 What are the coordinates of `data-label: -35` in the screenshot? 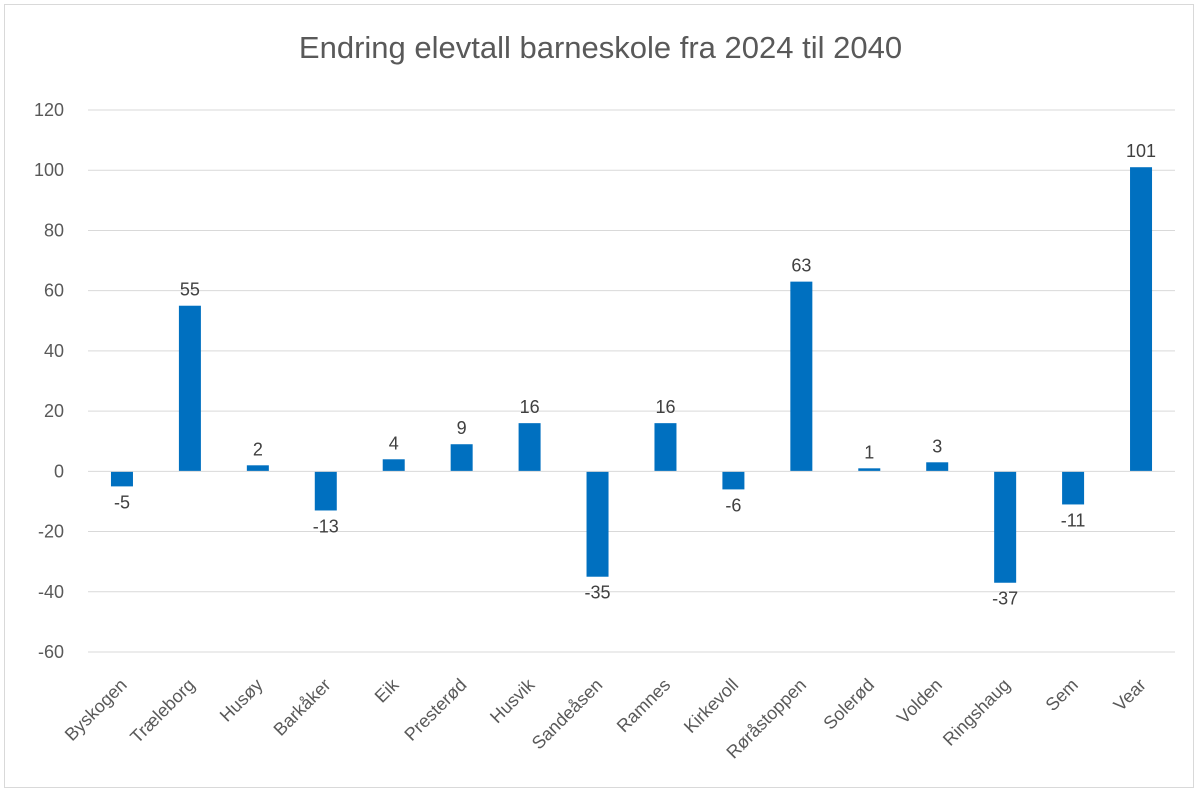 It's located at (598, 593).